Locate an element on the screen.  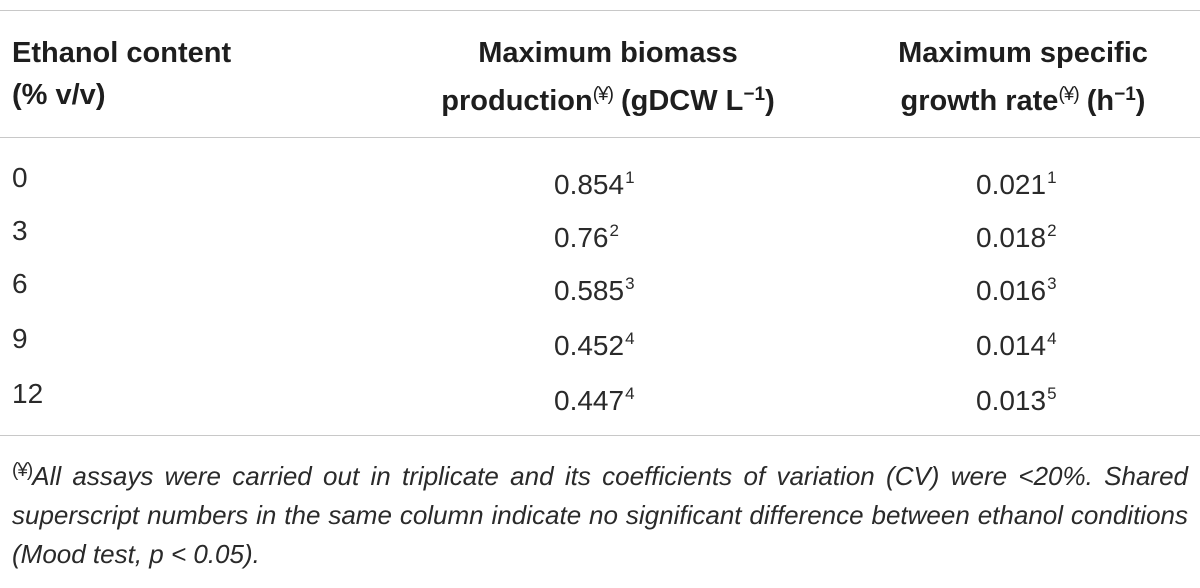
footnote-mark: (¥) is located at coordinates (22, 470).